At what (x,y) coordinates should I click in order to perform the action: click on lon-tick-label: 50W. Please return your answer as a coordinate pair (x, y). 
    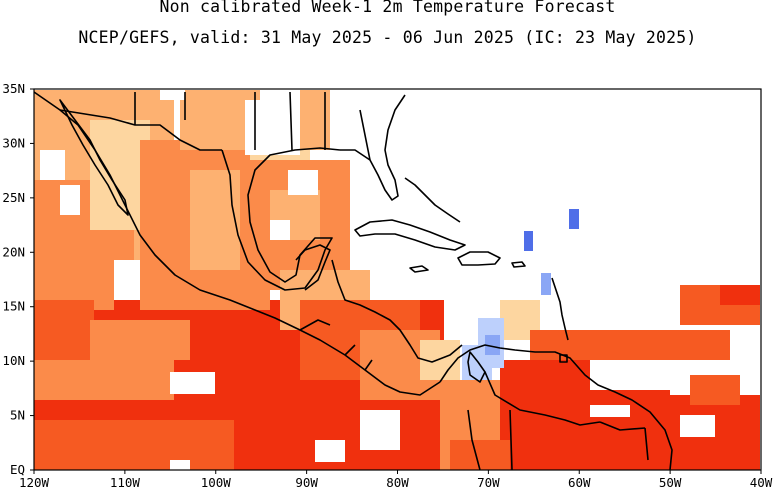
    Looking at the image, I should click on (670, 482).